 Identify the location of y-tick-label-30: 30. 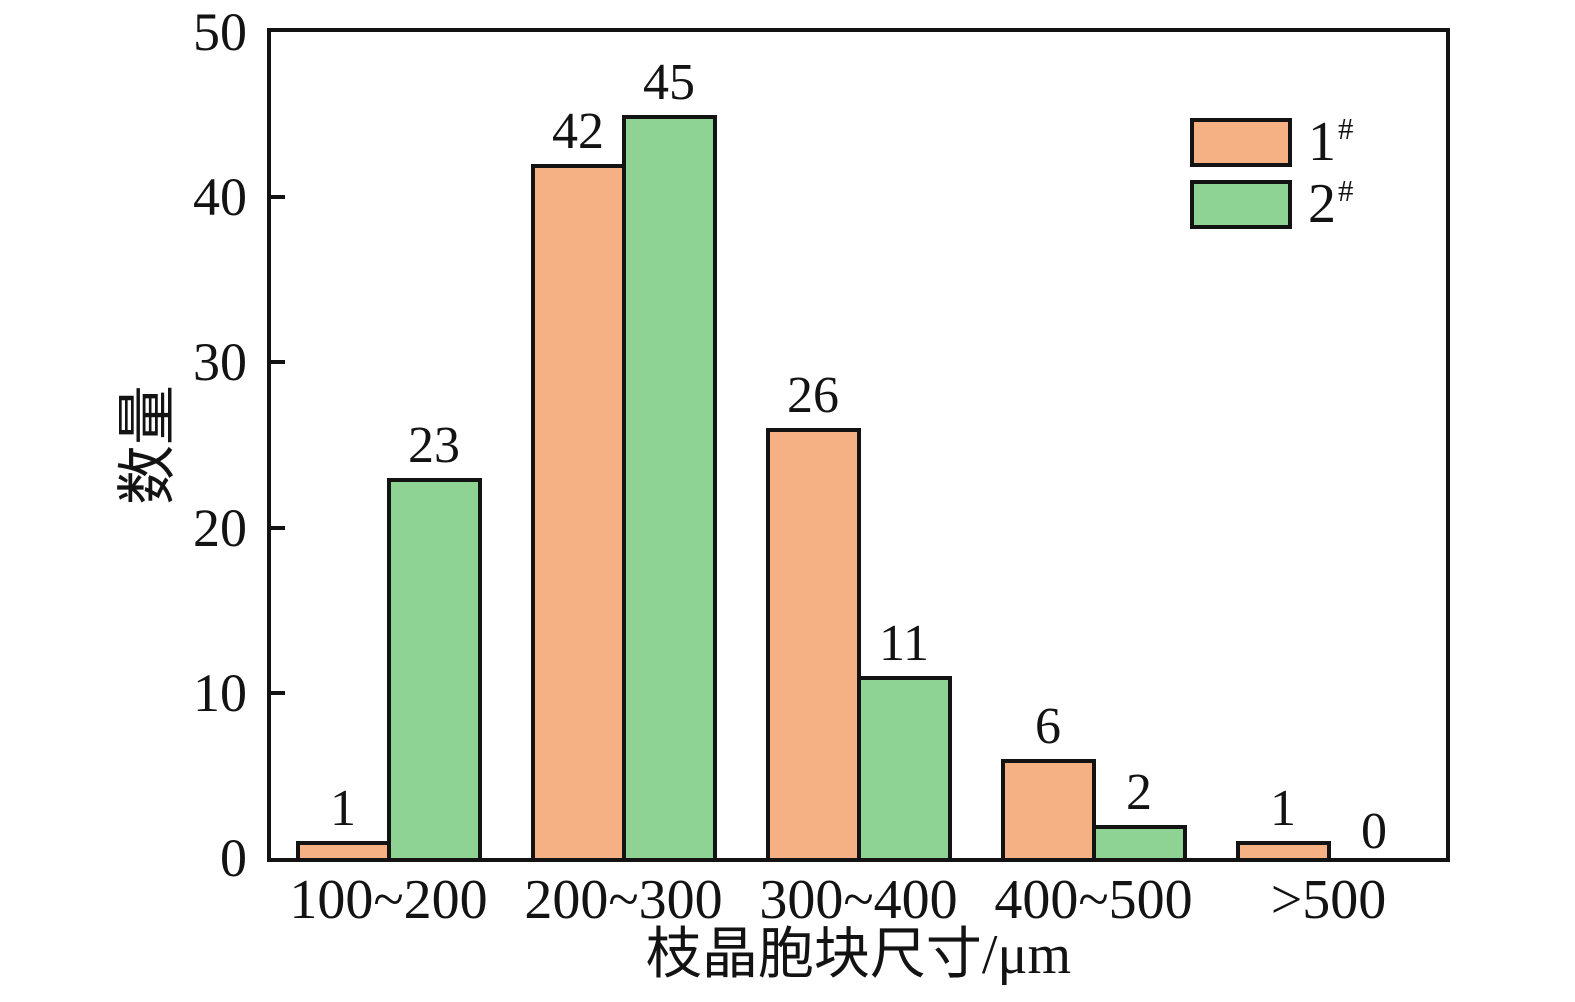
(220, 362).